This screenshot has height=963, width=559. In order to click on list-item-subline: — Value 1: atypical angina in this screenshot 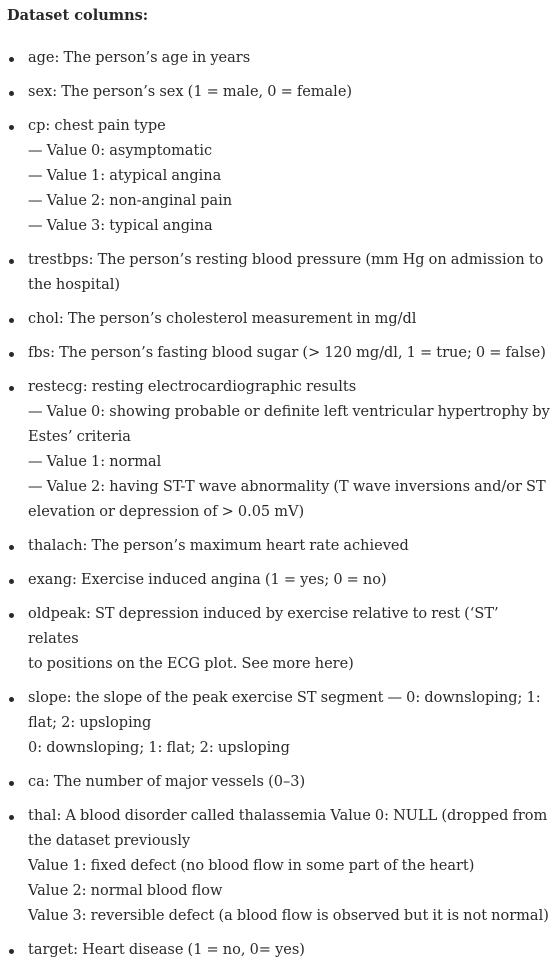, I will do `click(125, 176)`.